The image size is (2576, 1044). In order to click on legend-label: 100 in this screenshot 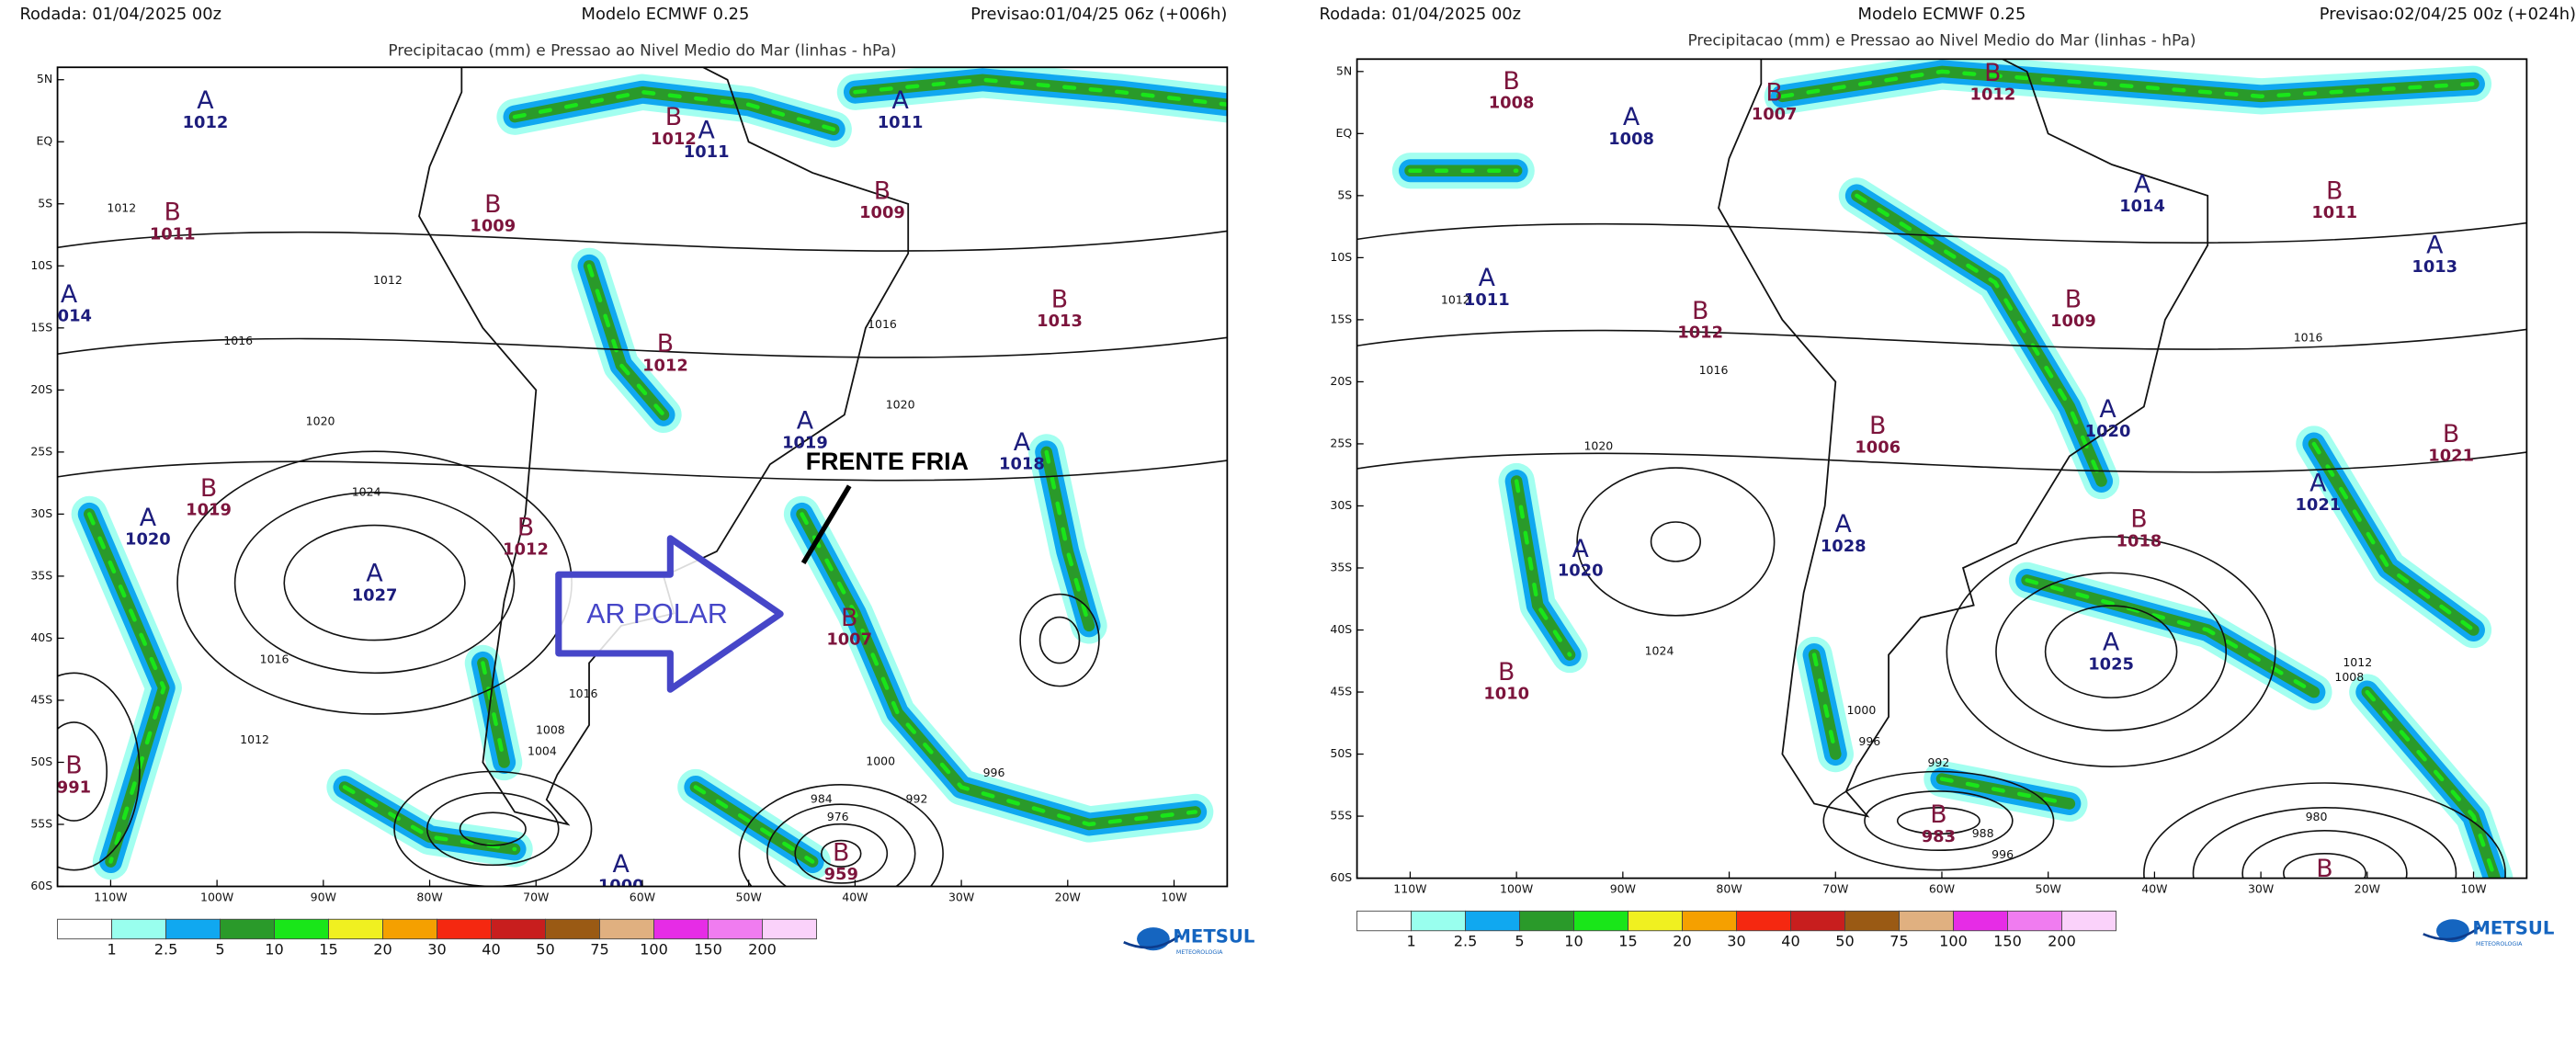, I will do `click(1953, 941)`.